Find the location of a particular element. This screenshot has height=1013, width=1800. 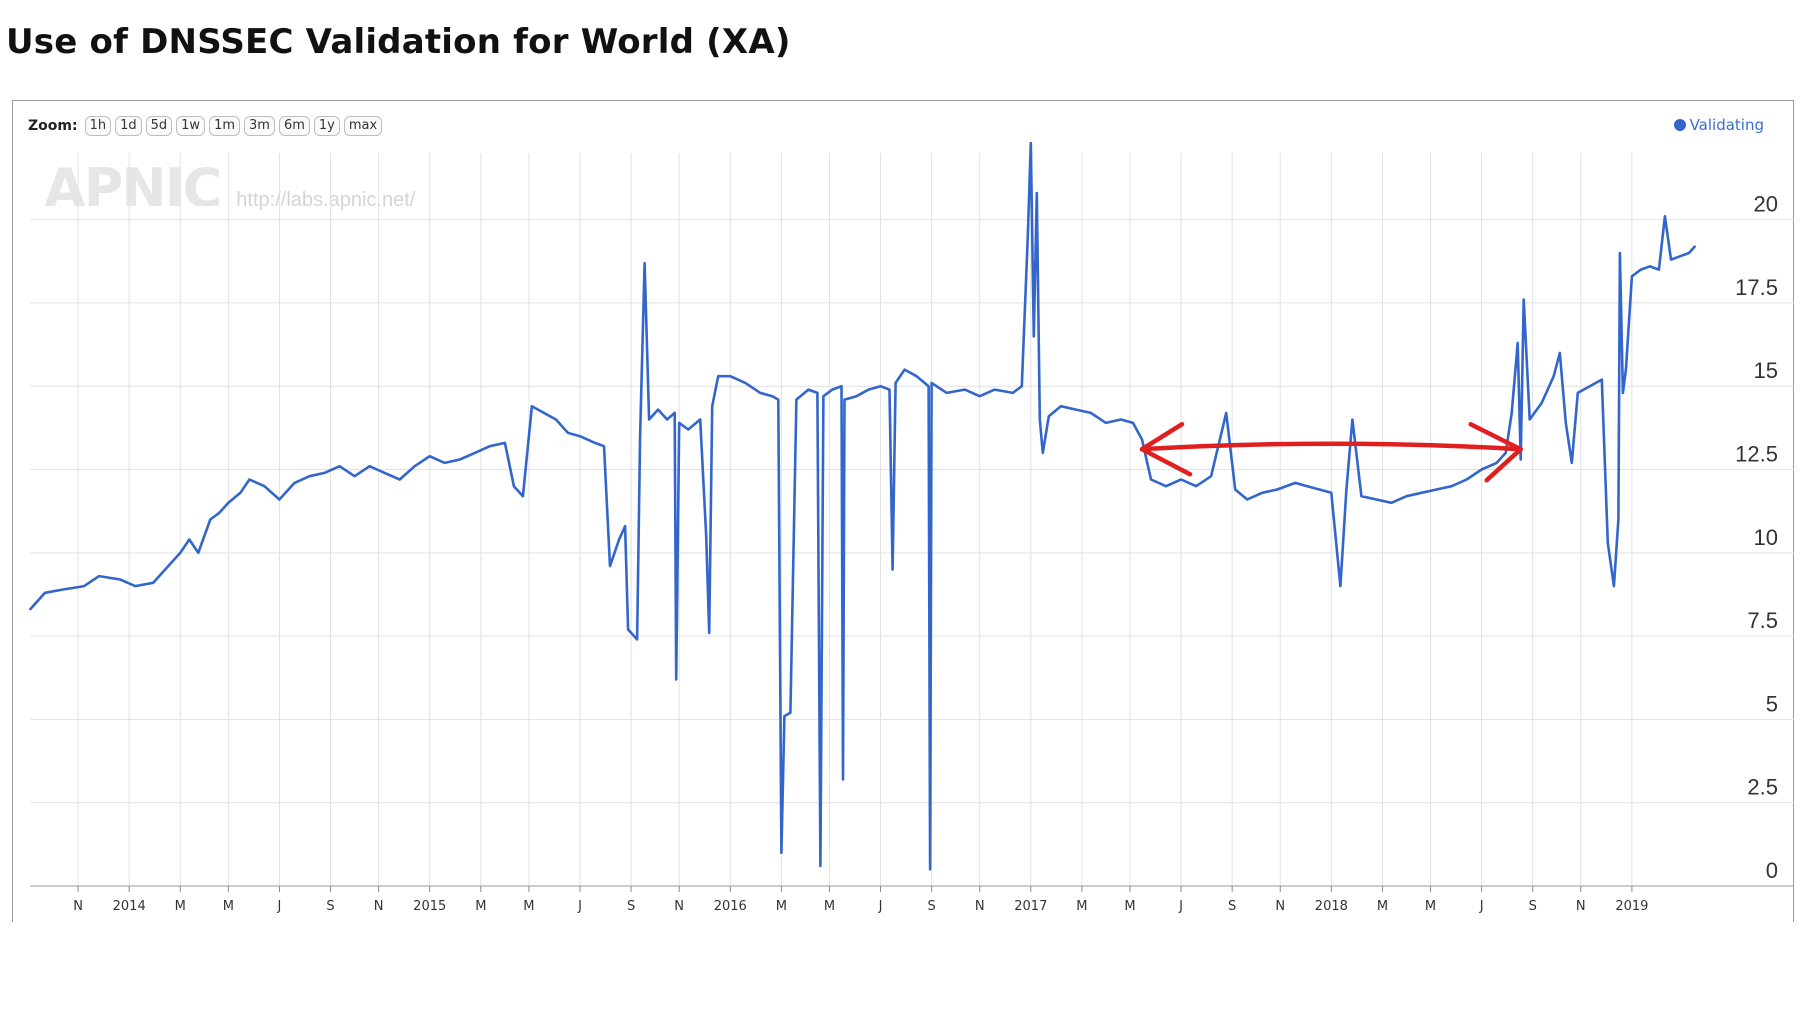

zoom-3m-button: 3m is located at coordinates (259, 126).